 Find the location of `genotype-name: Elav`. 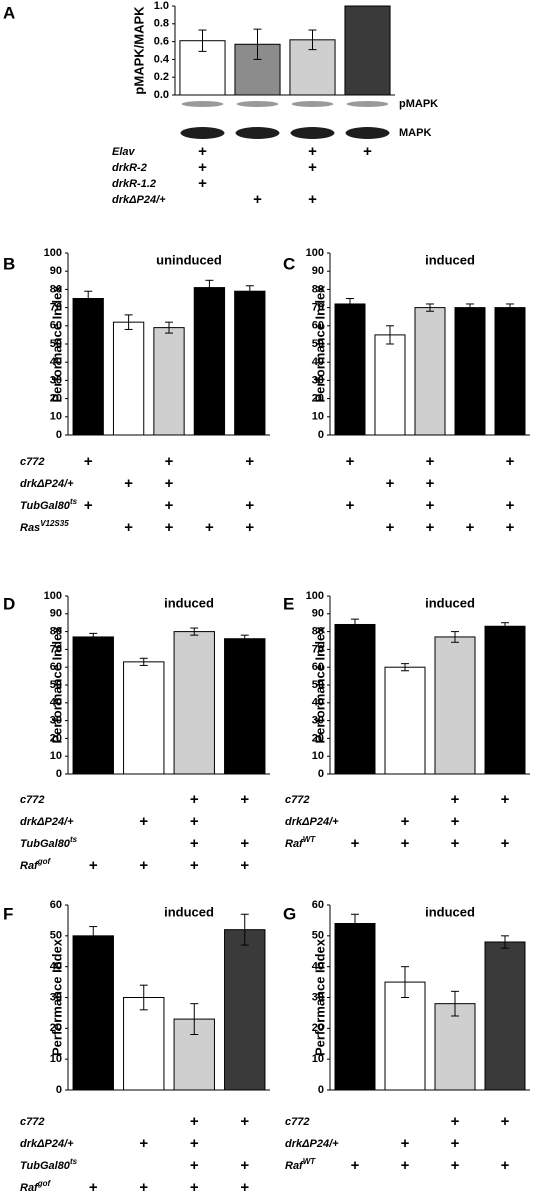

genotype-name: Elav is located at coordinates (124, 152).